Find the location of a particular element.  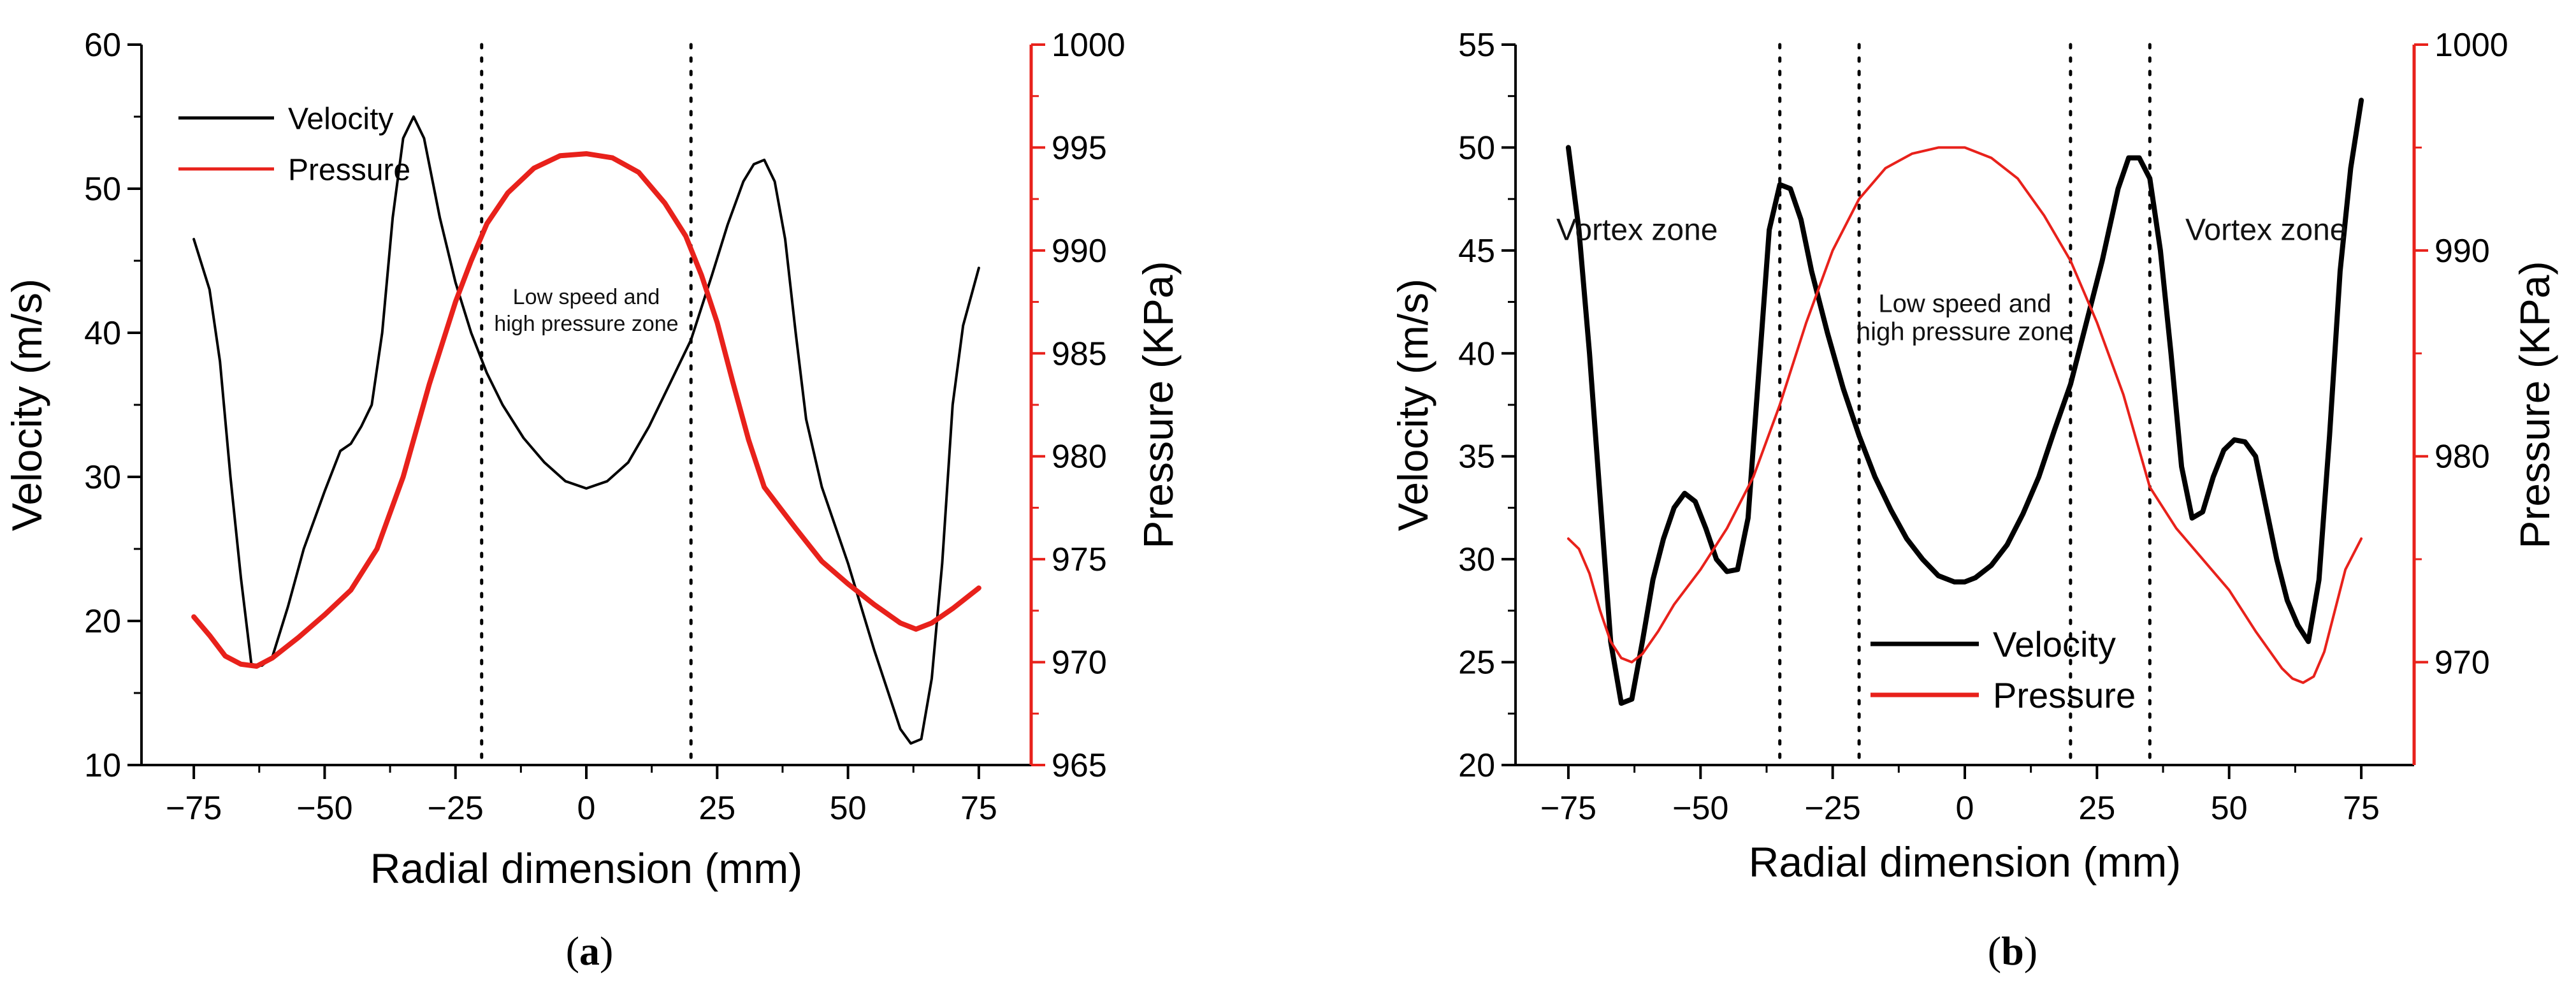

y-tick-label: 35 is located at coordinates (1476, 457).